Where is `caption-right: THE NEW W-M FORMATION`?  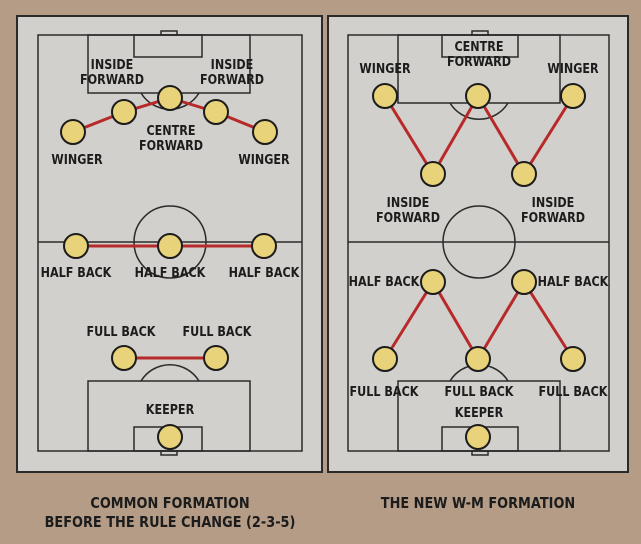 caption-right: THE NEW W-M FORMATION is located at coordinates (478, 503).